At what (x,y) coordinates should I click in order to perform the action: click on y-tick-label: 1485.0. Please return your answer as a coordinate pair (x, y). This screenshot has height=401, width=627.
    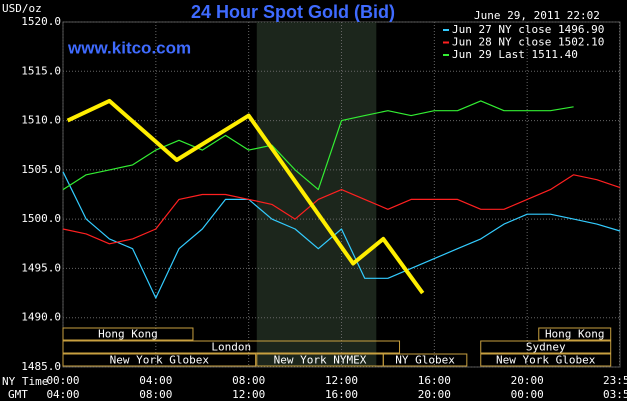
    Looking at the image, I should click on (41, 366).